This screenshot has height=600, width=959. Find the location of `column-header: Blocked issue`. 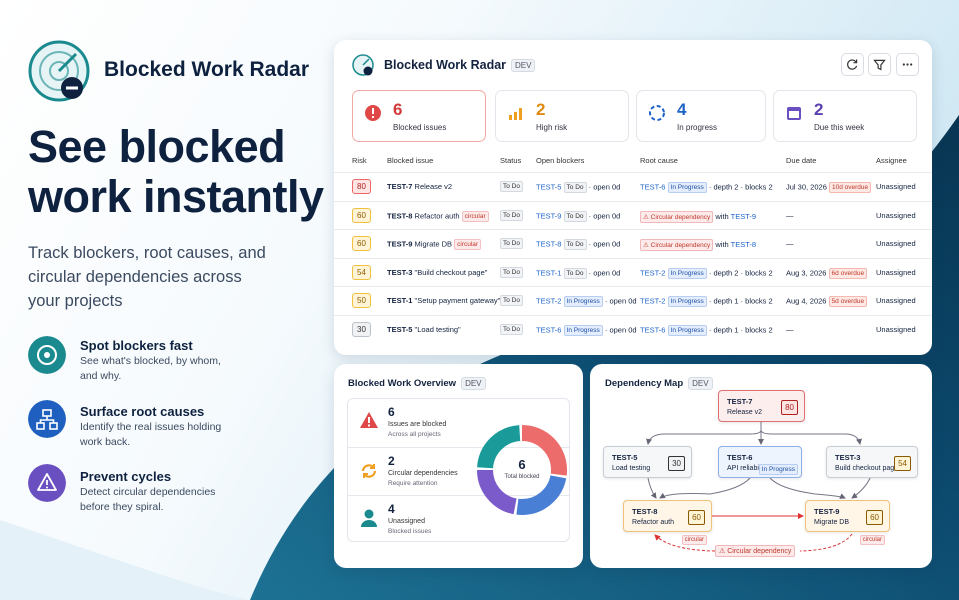

column-header: Blocked issue is located at coordinates (410, 160).